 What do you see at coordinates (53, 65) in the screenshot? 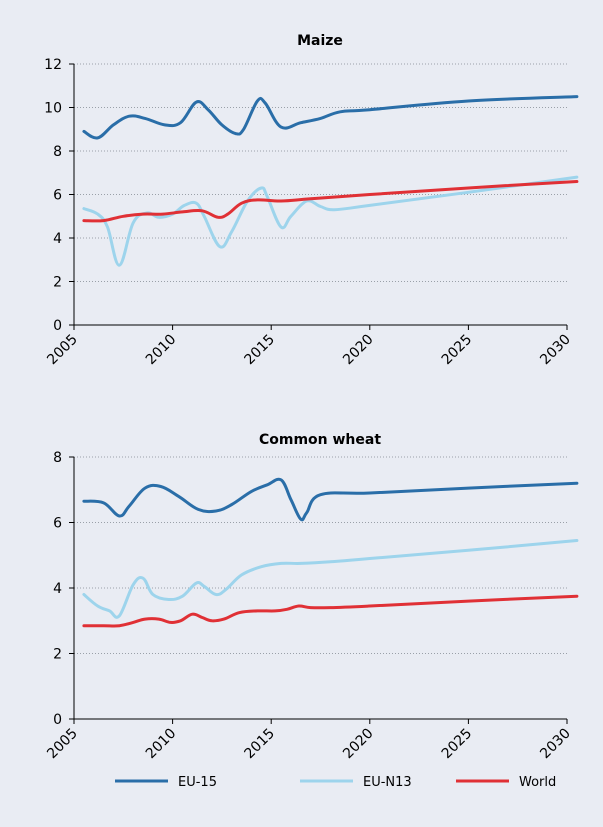
I see `y-tick-label: 12` at bounding box center [53, 65].